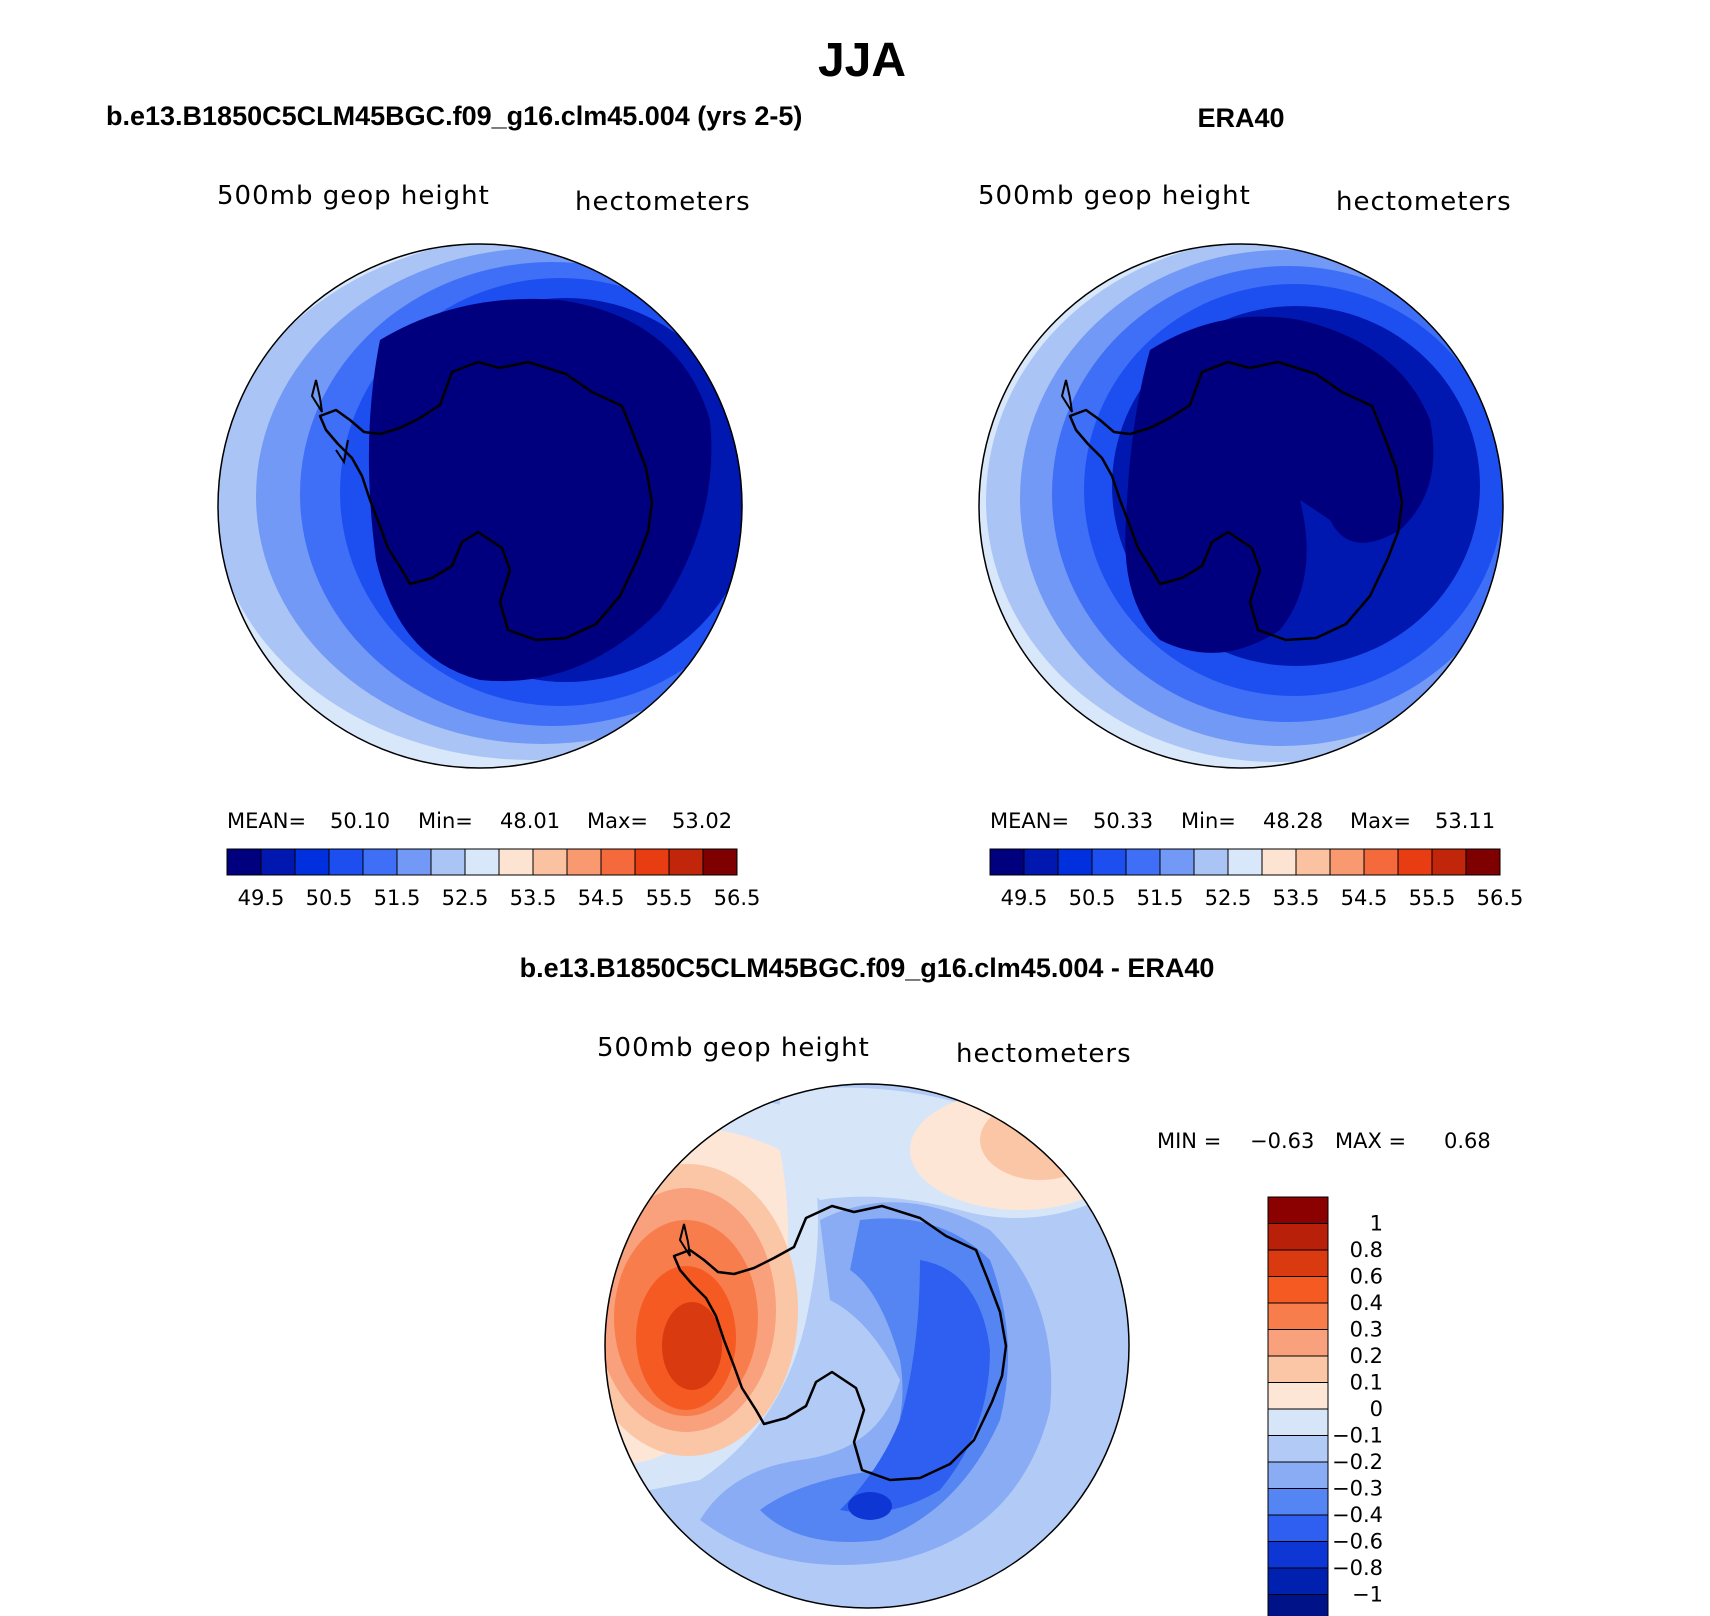  What do you see at coordinates (1366, 1356) in the screenshot?
I see `diff-colorbar-tick-label: 0.2` at bounding box center [1366, 1356].